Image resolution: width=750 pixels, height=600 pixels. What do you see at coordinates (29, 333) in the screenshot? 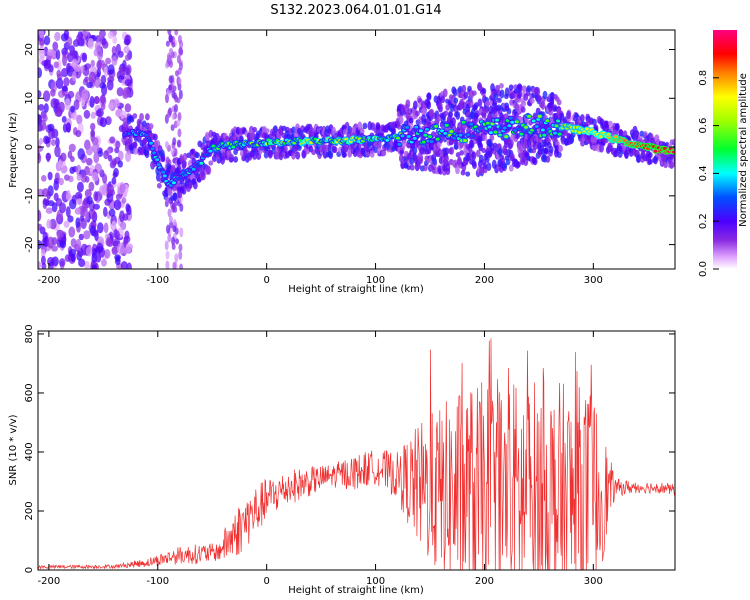
I see `y-tick-label: 800` at bounding box center [29, 333].